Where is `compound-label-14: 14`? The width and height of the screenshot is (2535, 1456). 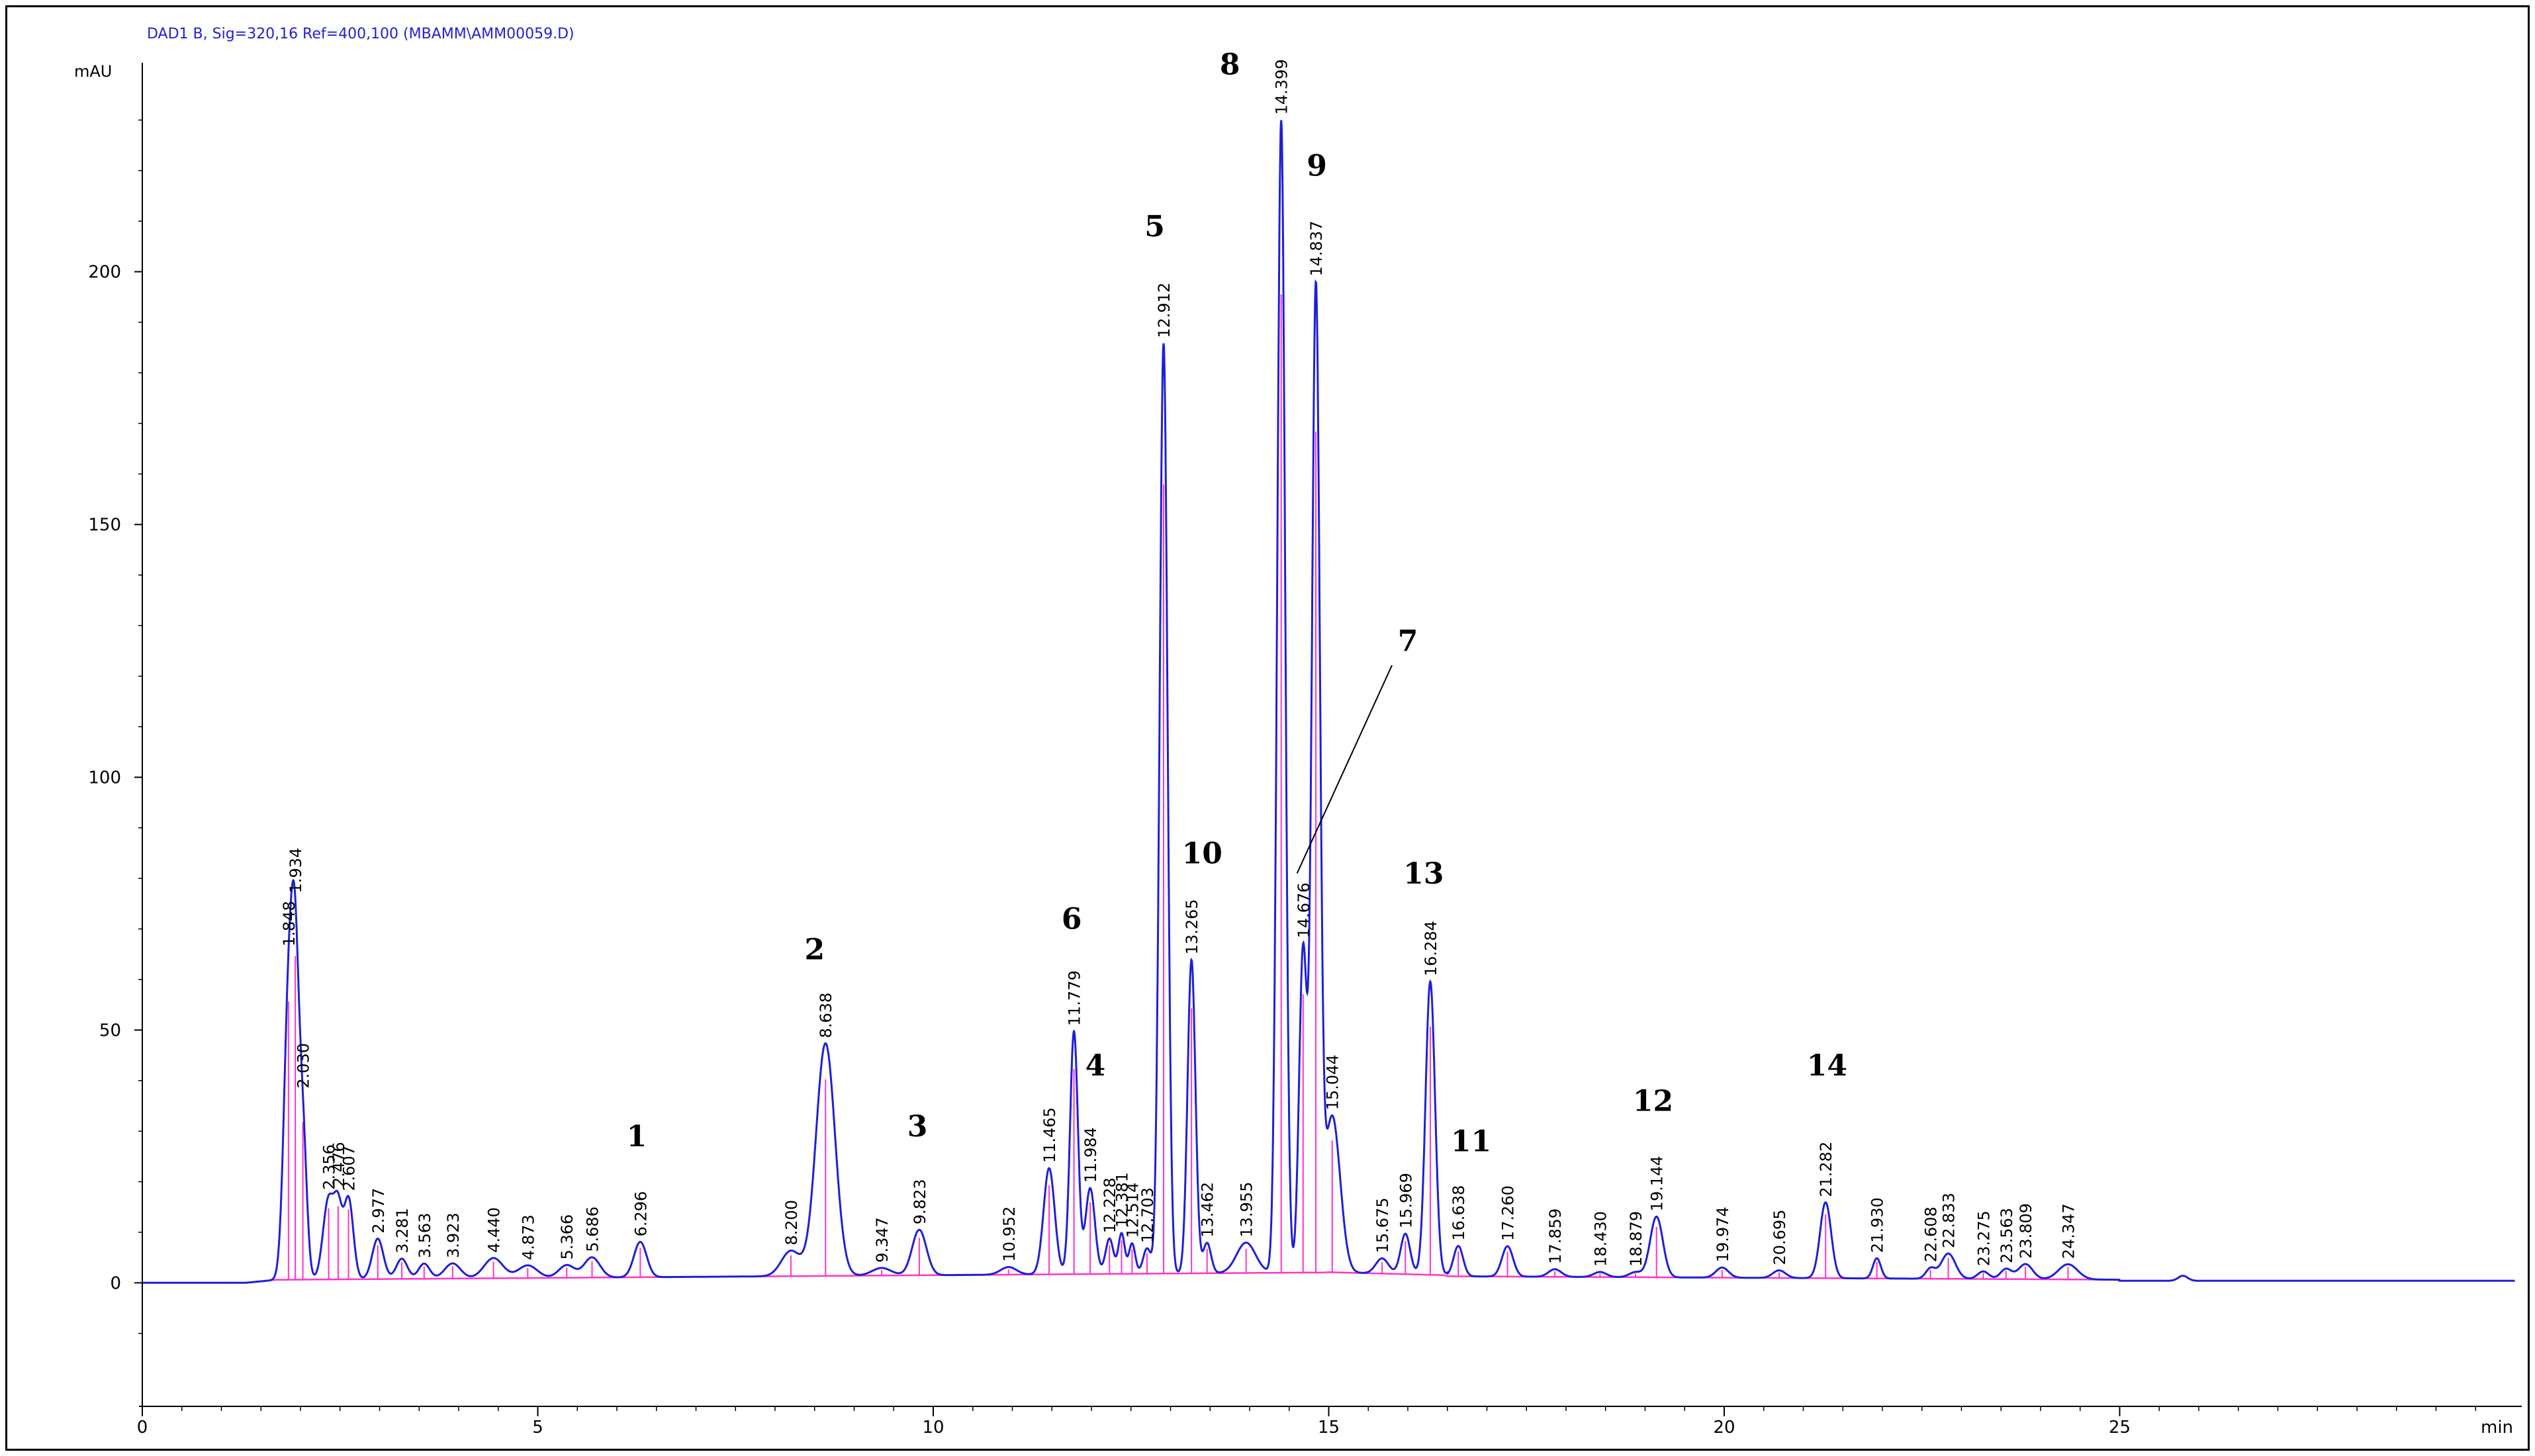 compound-label-14: 14 is located at coordinates (1827, 1066).